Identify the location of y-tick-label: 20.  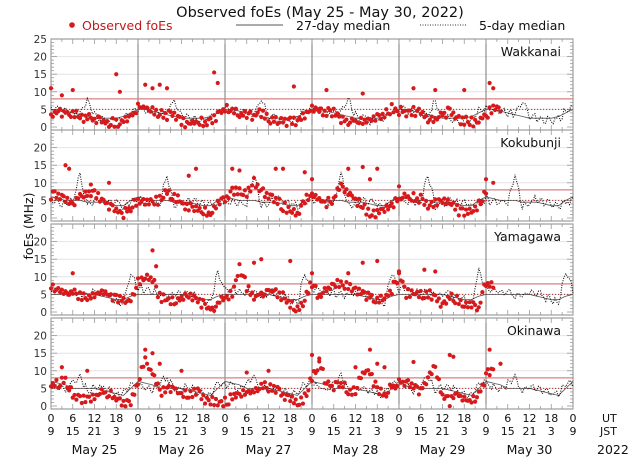
(40, 149).